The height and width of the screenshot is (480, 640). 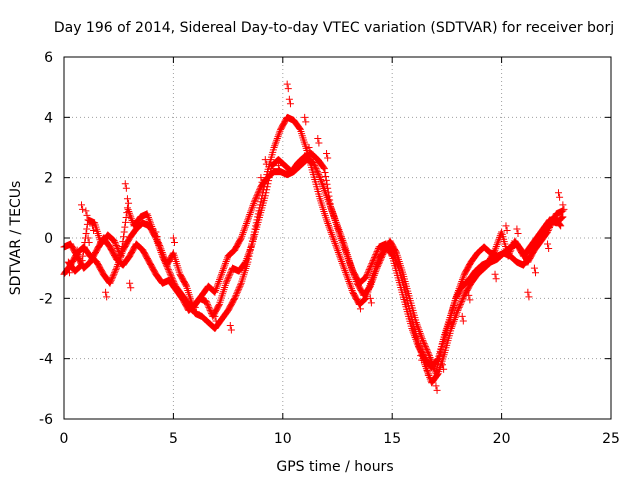 What do you see at coordinates (46, 420) in the screenshot?
I see `y-tick-label: -6` at bounding box center [46, 420].